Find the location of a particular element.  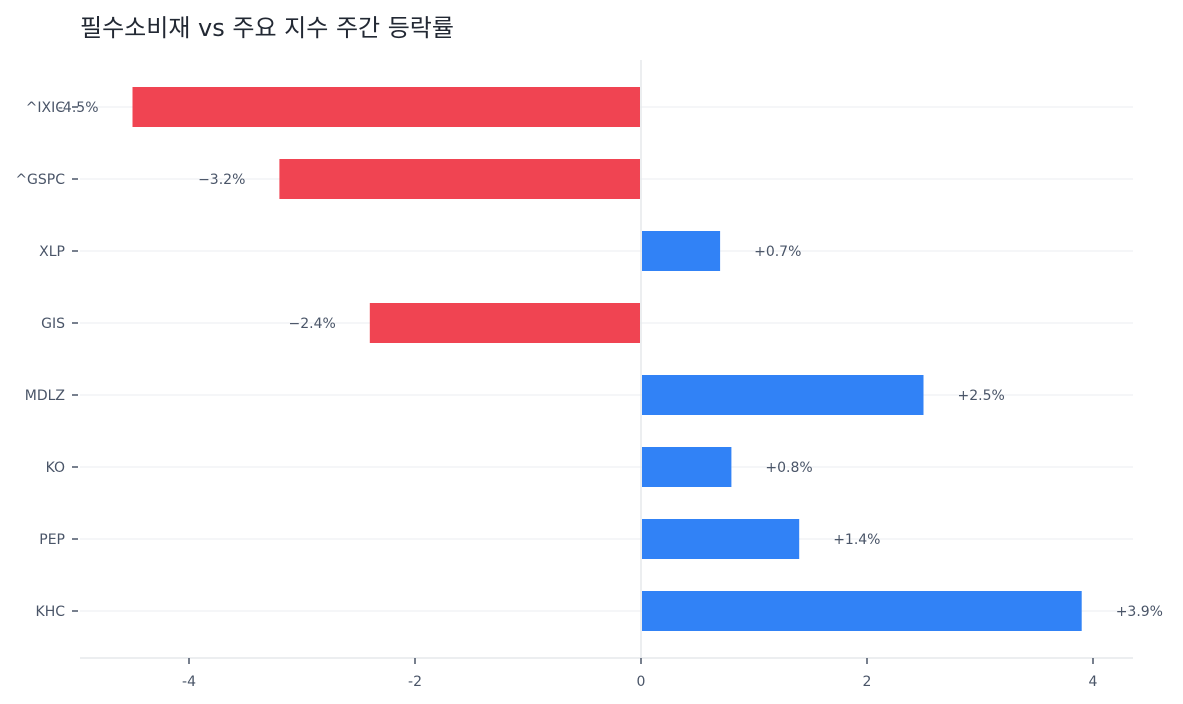

x-tick-label: -4 is located at coordinates (189, 682).